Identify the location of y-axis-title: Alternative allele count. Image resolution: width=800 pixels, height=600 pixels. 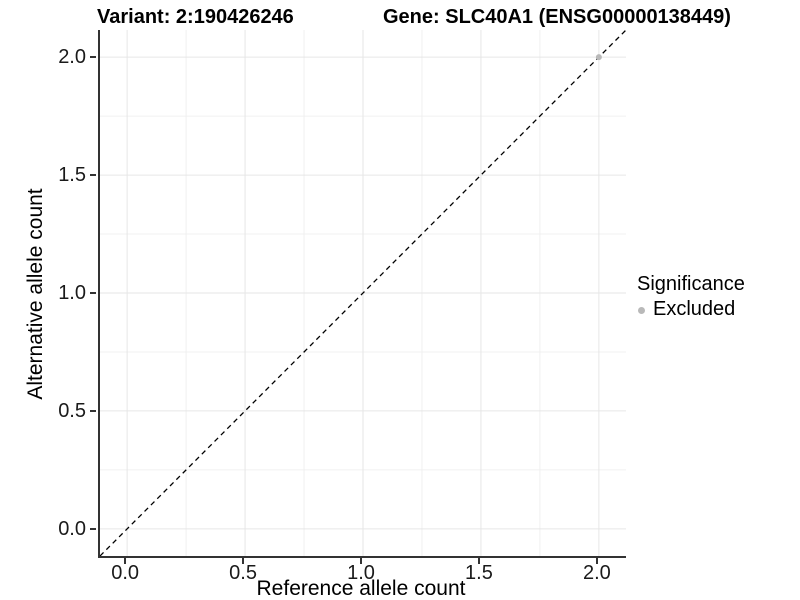
(35, 294).